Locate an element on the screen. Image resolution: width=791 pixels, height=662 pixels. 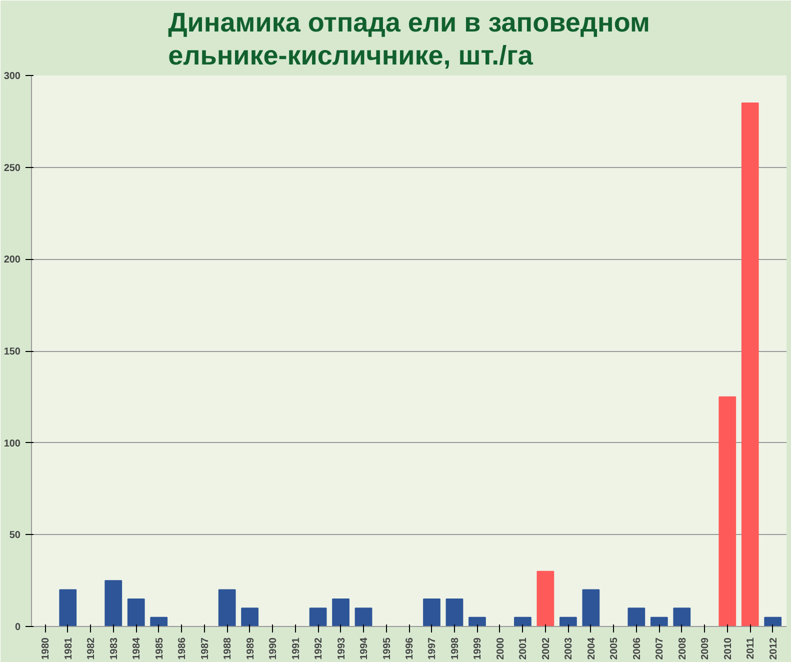
x-tick-label: 2000 is located at coordinates (500, 648).